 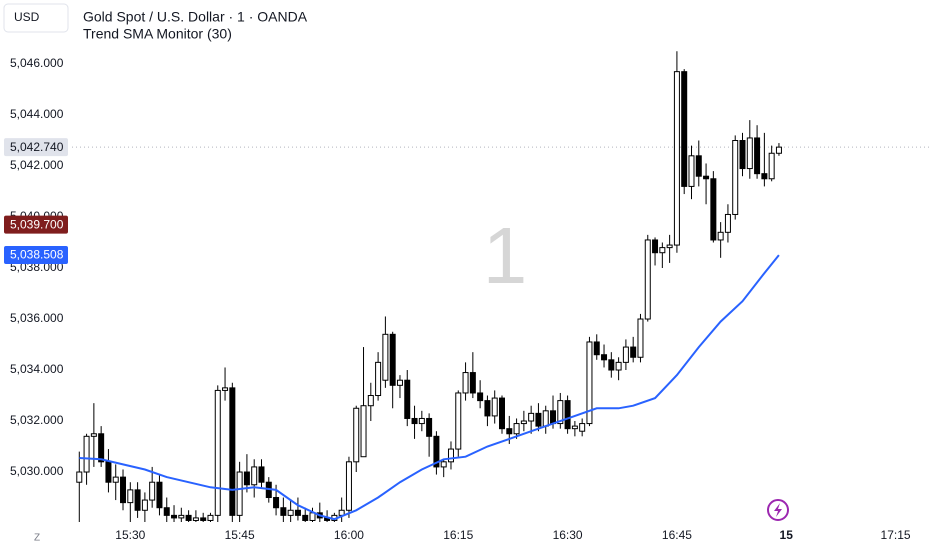 What do you see at coordinates (505, 255) in the screenshot?
I see `watermark: 1` at bounding box center [505, 255].